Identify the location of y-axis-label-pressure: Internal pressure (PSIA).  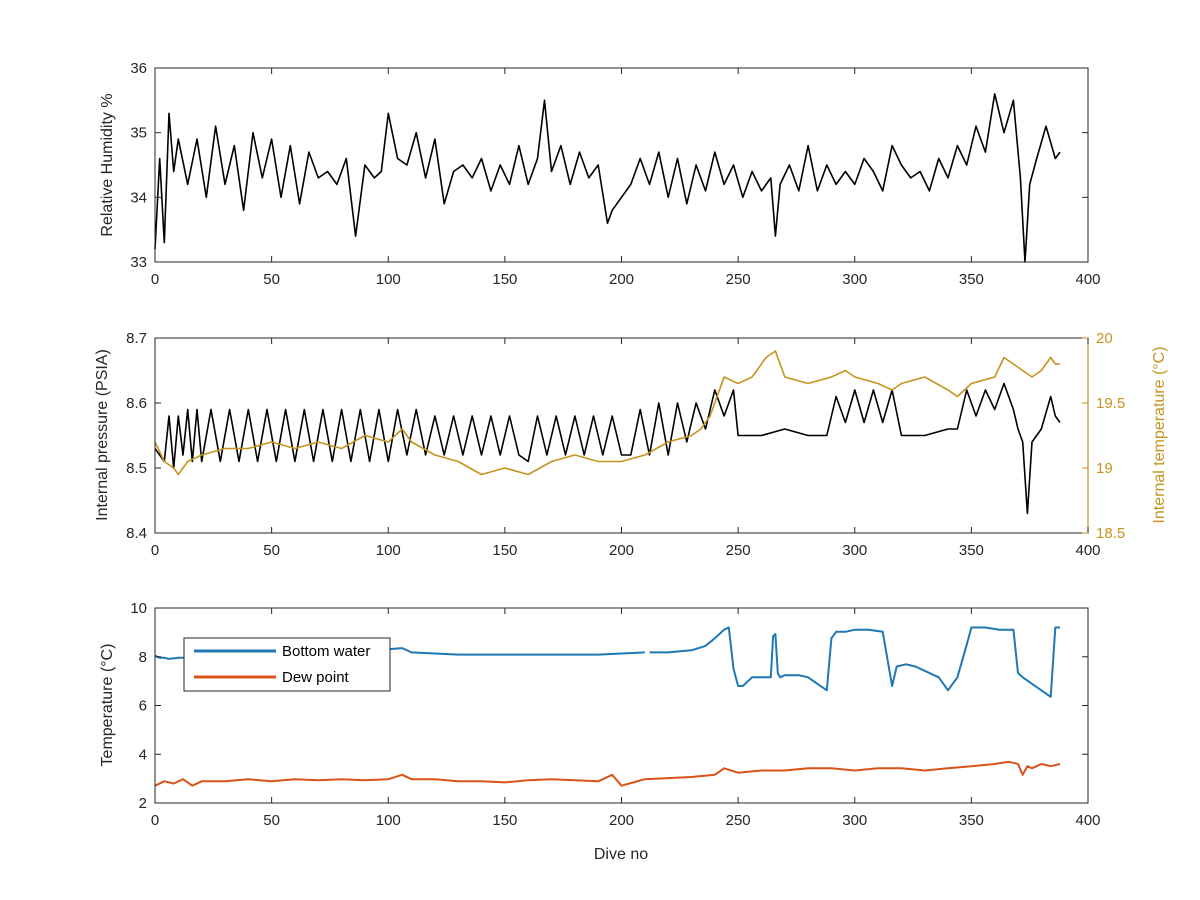
(102, 435).